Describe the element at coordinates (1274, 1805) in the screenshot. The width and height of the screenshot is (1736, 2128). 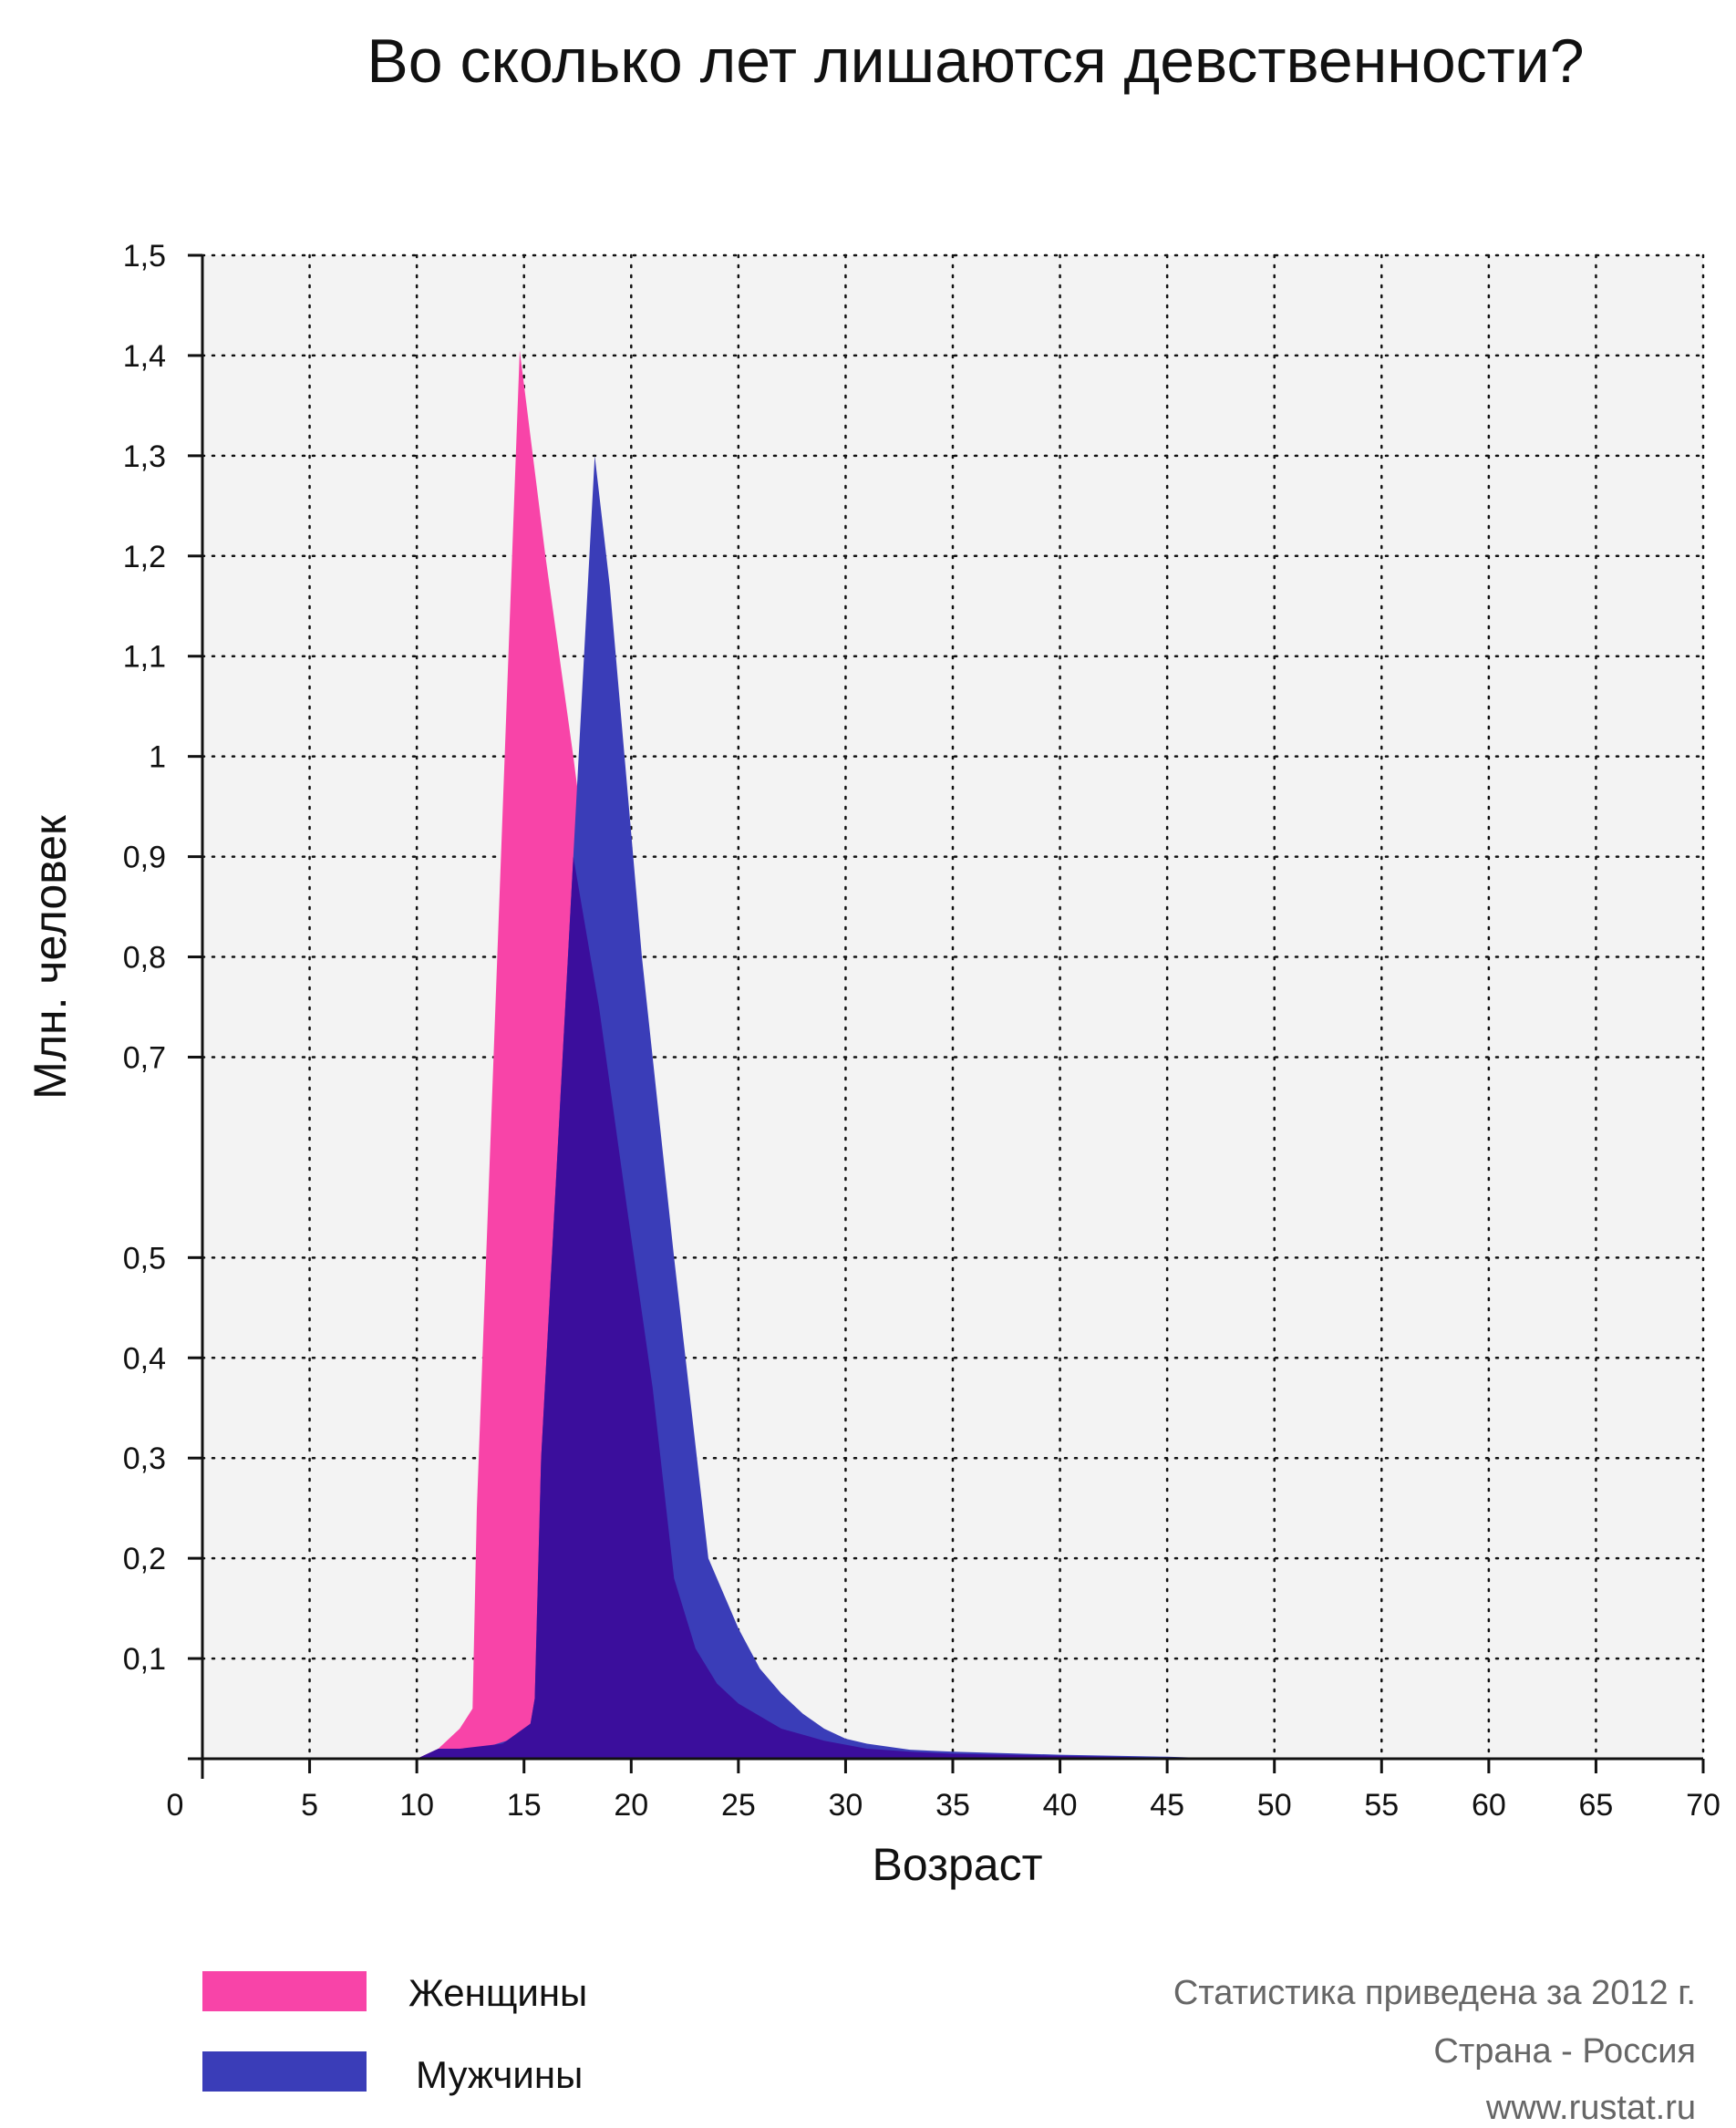
I see `x-tick-label: 50` at that location.